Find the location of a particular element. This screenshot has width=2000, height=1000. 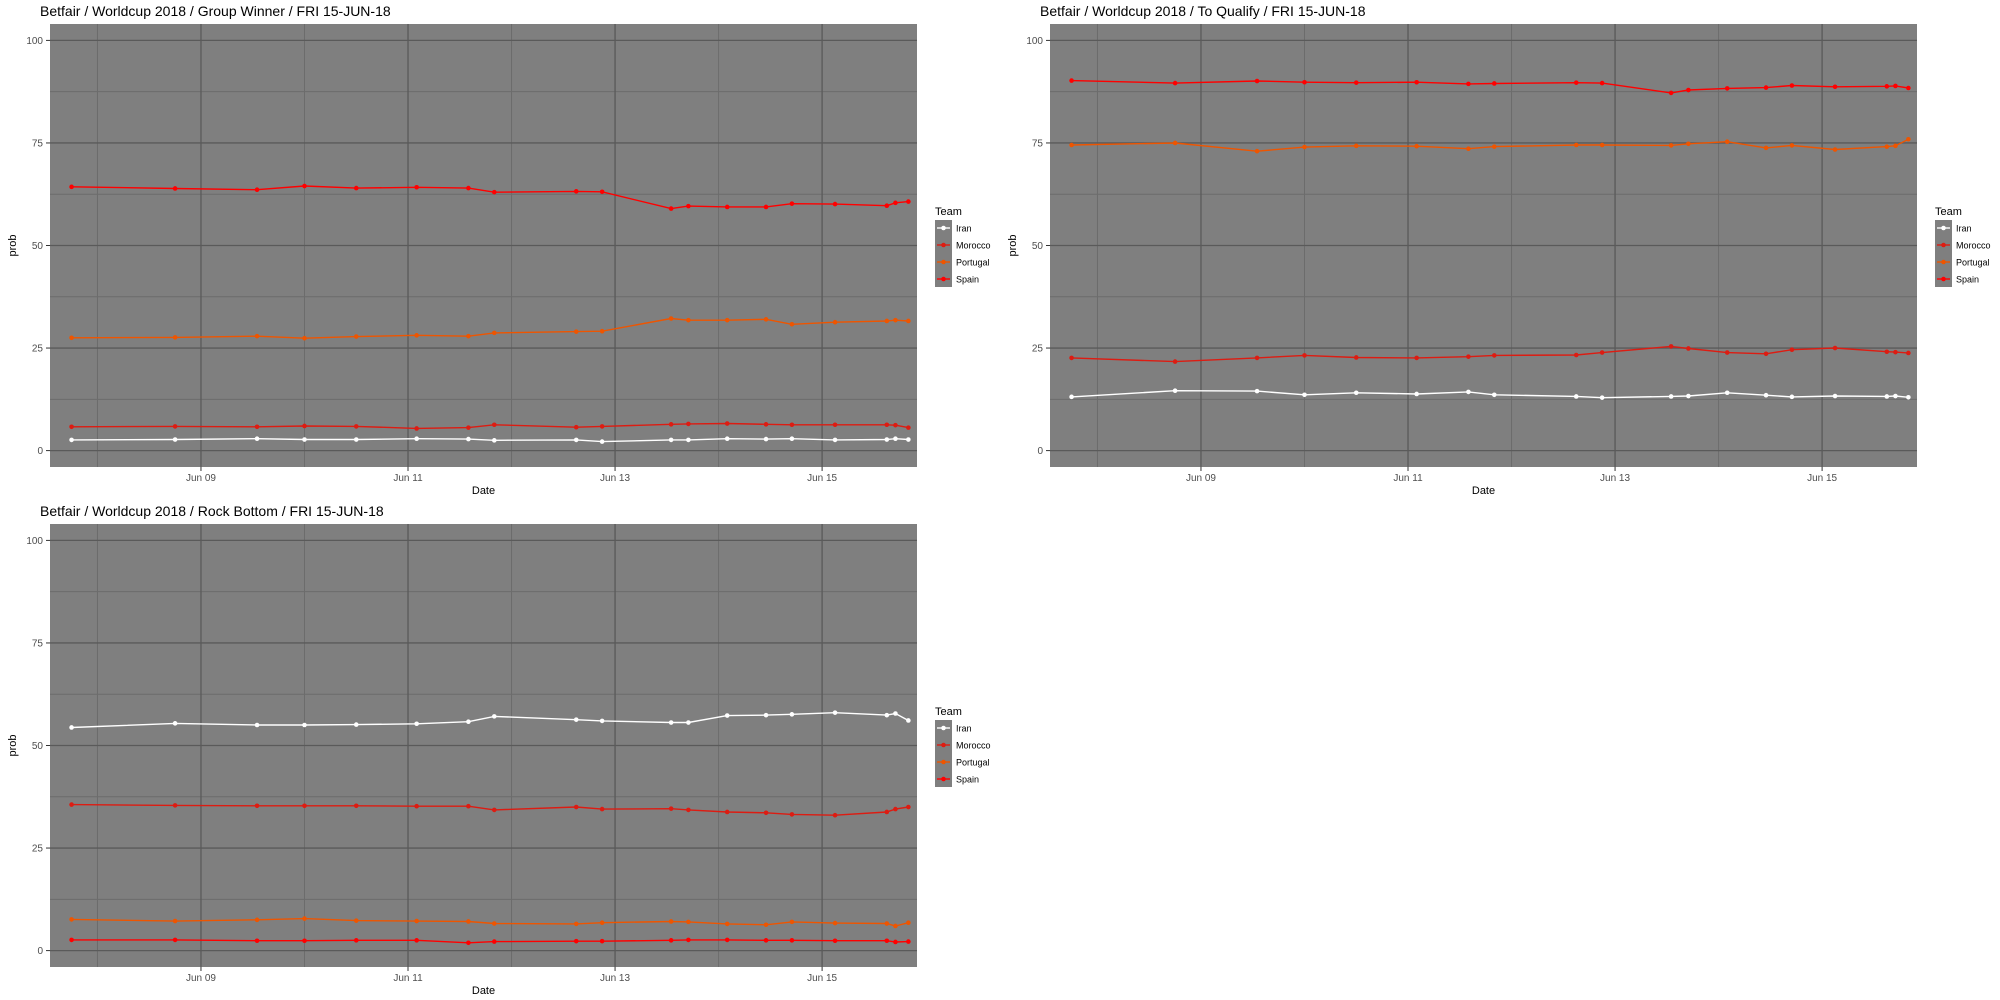

series-portugal is located at coordinates (1490, 145).